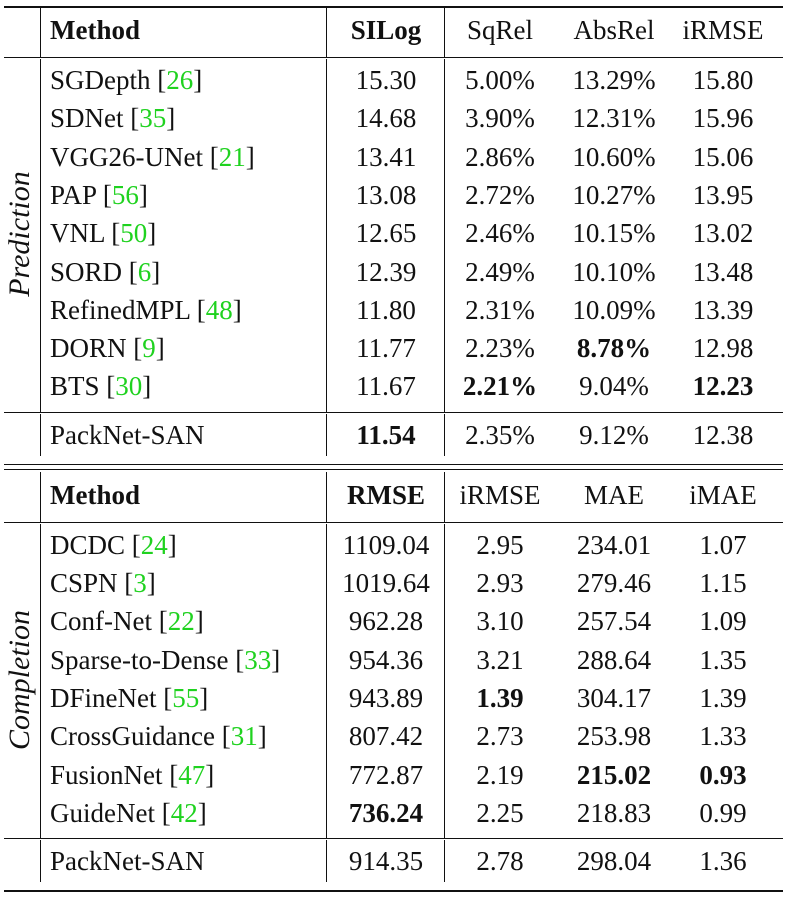 This screenshot has width=787, height=908. Describe the element at coordinates (127, 434) in the screenshot. I see `method-name: PackNet-SAN` at that location.